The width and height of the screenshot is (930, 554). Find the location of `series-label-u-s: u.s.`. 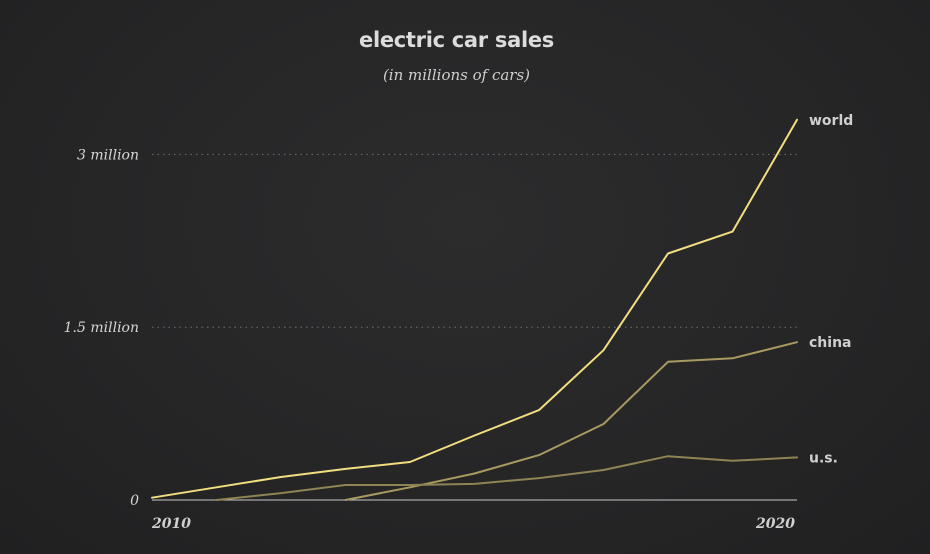

series-label-u-s: u.s. is located at coordinates (823, 458).